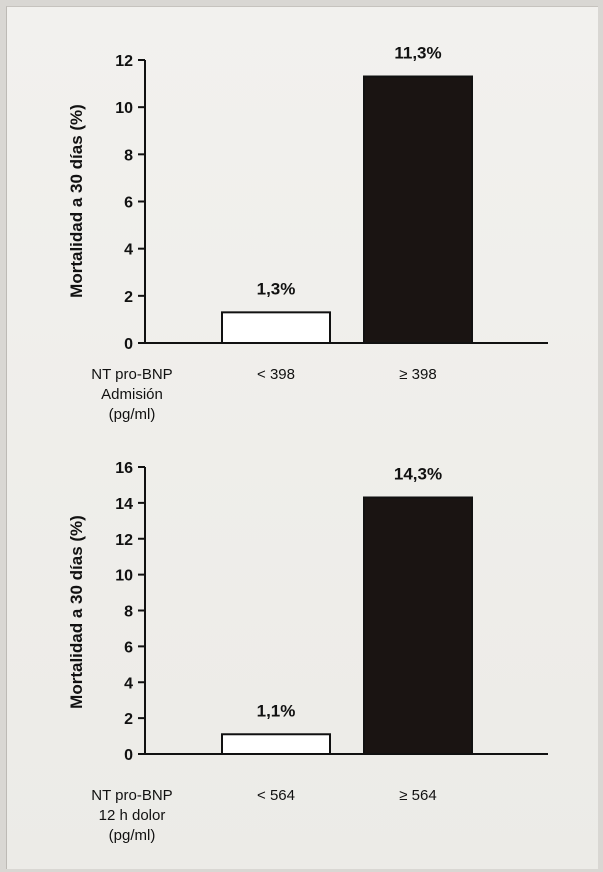 The height and width of the screenshot is (872, 603). I want to click on bar-value-label: 1,1%, so click(276, 710).